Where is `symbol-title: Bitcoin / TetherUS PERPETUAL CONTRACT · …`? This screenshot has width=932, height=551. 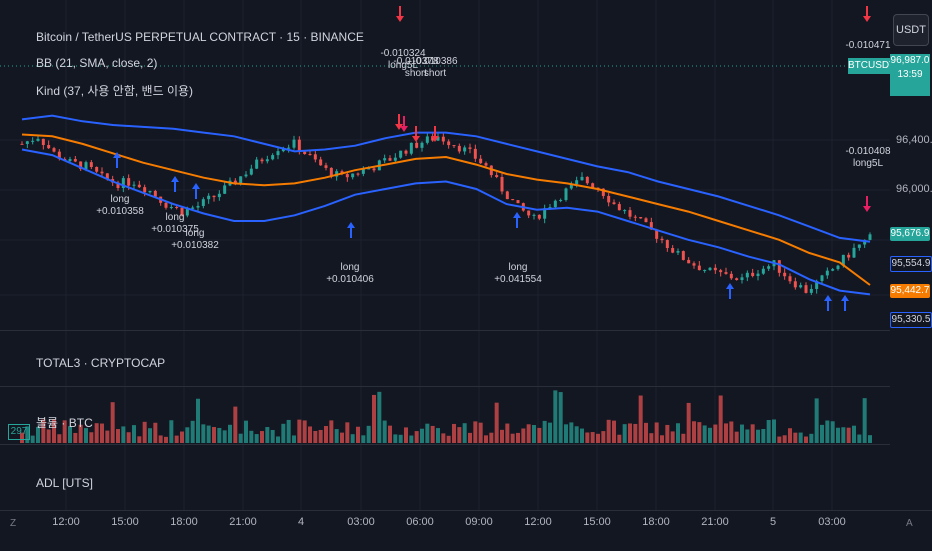 symbol-title: Bitcoin / TetherUS PERPETUAL CONTRACT · … is located at coordinates (200, 37).